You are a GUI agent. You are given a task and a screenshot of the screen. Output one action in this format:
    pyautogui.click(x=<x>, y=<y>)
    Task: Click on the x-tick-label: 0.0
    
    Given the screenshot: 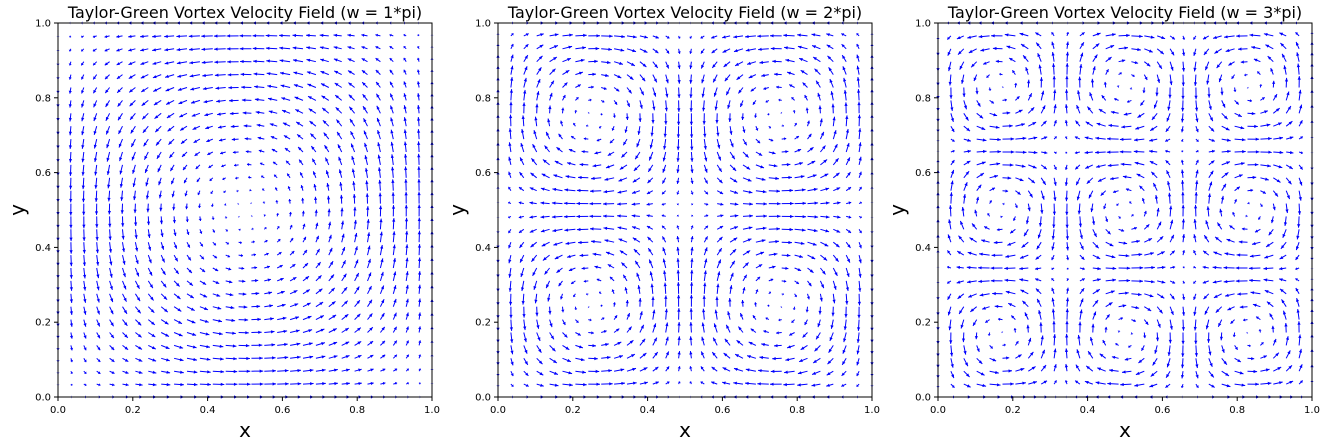 What is the action you would take?
    pyautogui.click(x=938, y=410)
    